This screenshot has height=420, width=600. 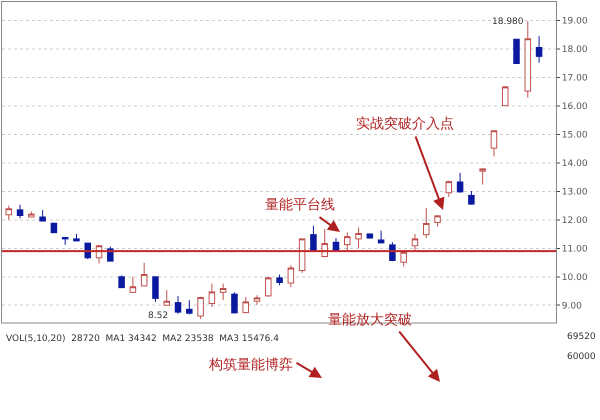 I want to click on y-tick-label: 13.00, so click(x=575, y=192).